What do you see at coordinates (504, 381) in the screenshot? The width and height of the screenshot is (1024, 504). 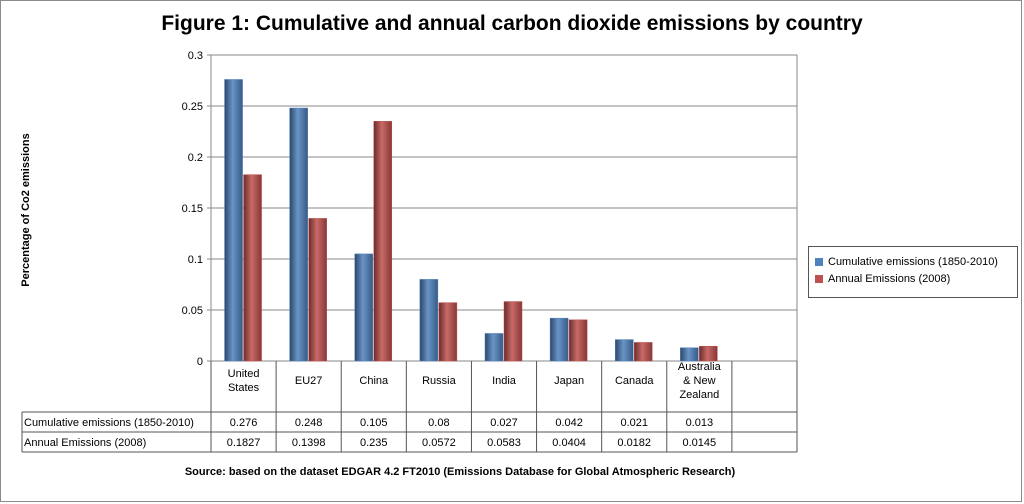 I see `category-label: India` at bounding box center [504, 381].